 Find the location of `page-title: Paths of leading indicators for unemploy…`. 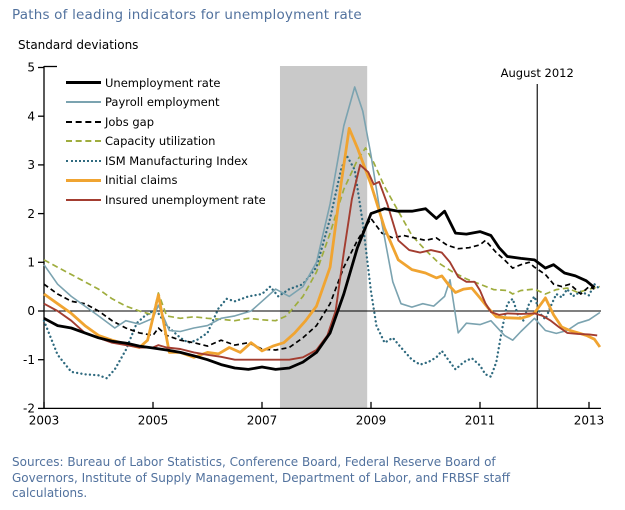

page-title: Paths of leading indicators for unemploy… is located at coordinates (187, 15).